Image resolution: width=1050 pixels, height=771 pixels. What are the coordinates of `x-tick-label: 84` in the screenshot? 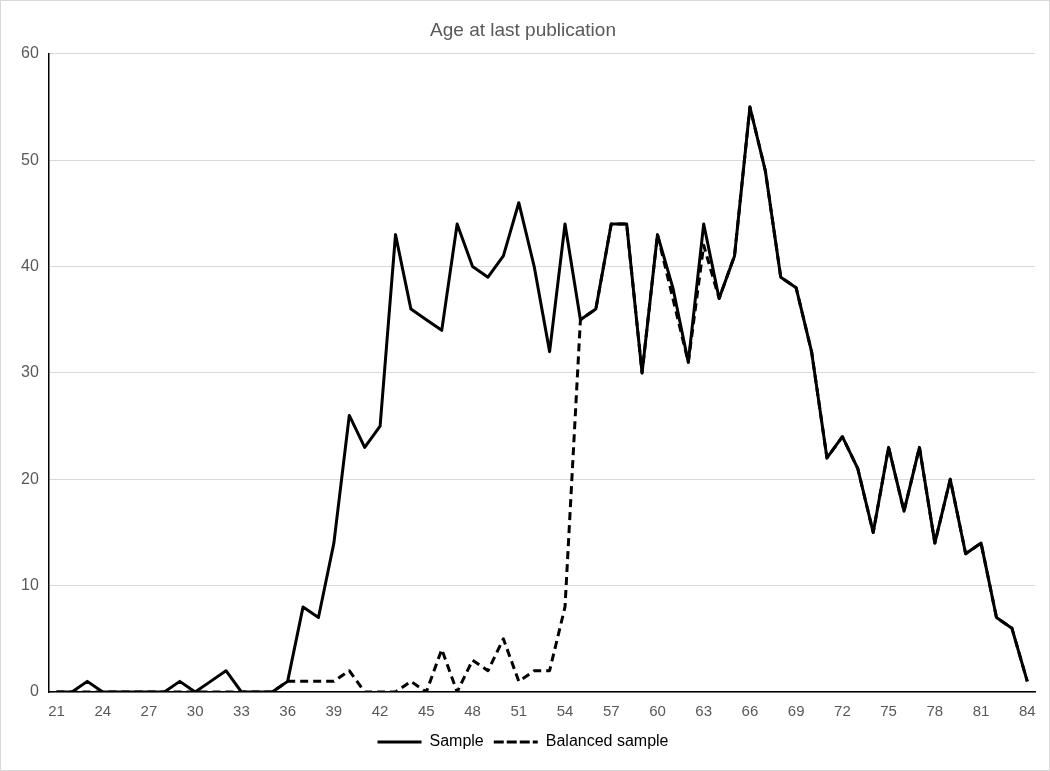 It's located at (1027, 711).